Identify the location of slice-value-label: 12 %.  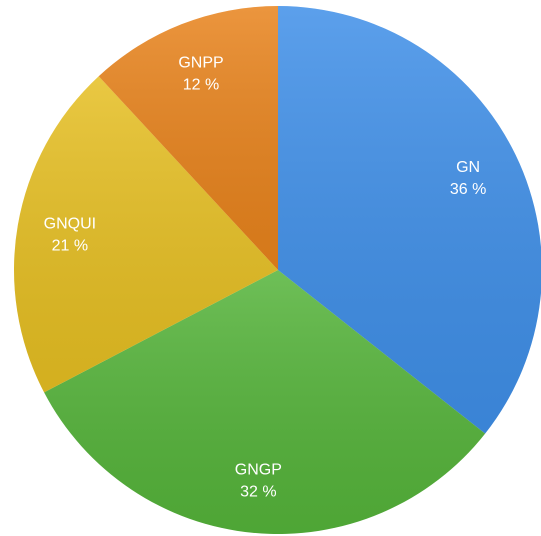
(201, 85).